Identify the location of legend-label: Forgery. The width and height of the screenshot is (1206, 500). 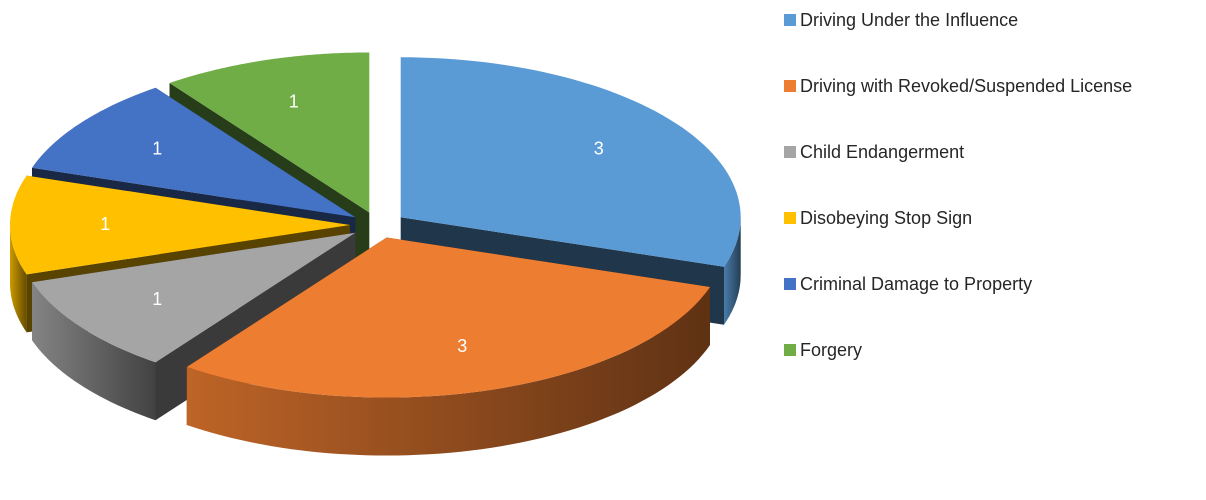
(831, 350).